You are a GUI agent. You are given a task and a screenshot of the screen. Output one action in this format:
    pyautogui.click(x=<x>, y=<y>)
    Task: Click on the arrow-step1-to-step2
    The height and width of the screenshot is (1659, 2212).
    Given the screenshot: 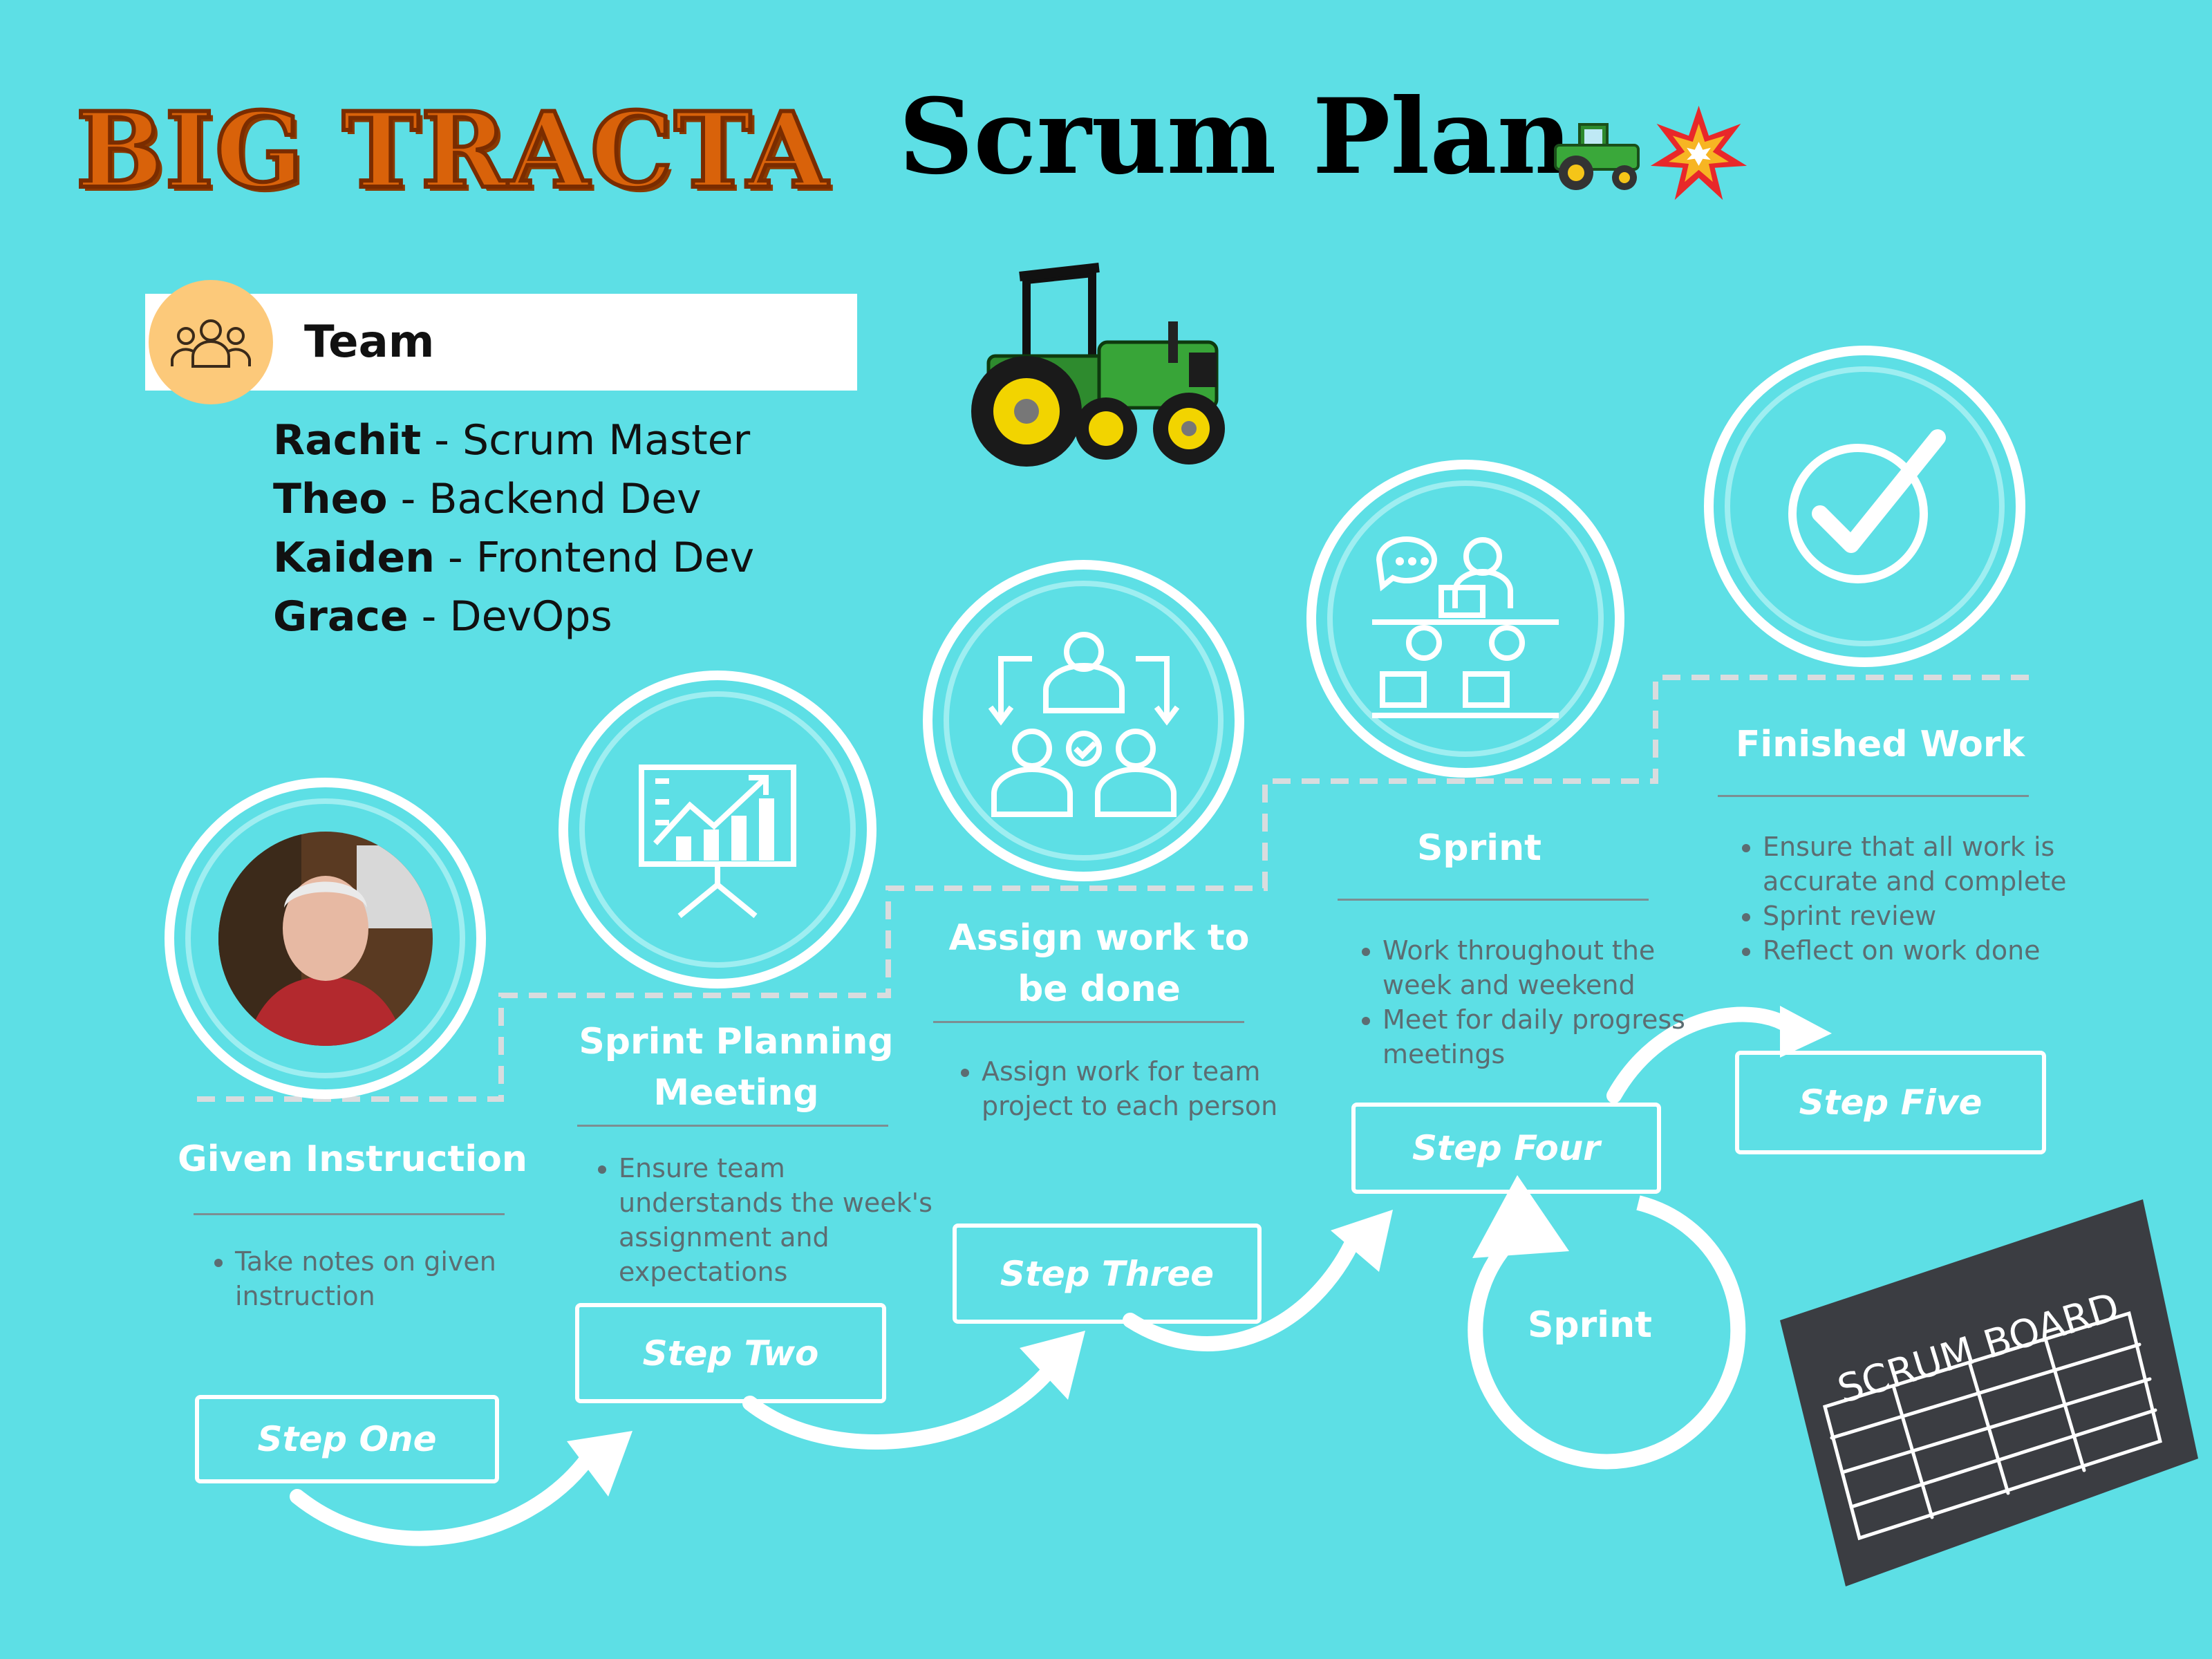 What is the action you would take?
    pyautogui.click(x=442, y=1498)
    